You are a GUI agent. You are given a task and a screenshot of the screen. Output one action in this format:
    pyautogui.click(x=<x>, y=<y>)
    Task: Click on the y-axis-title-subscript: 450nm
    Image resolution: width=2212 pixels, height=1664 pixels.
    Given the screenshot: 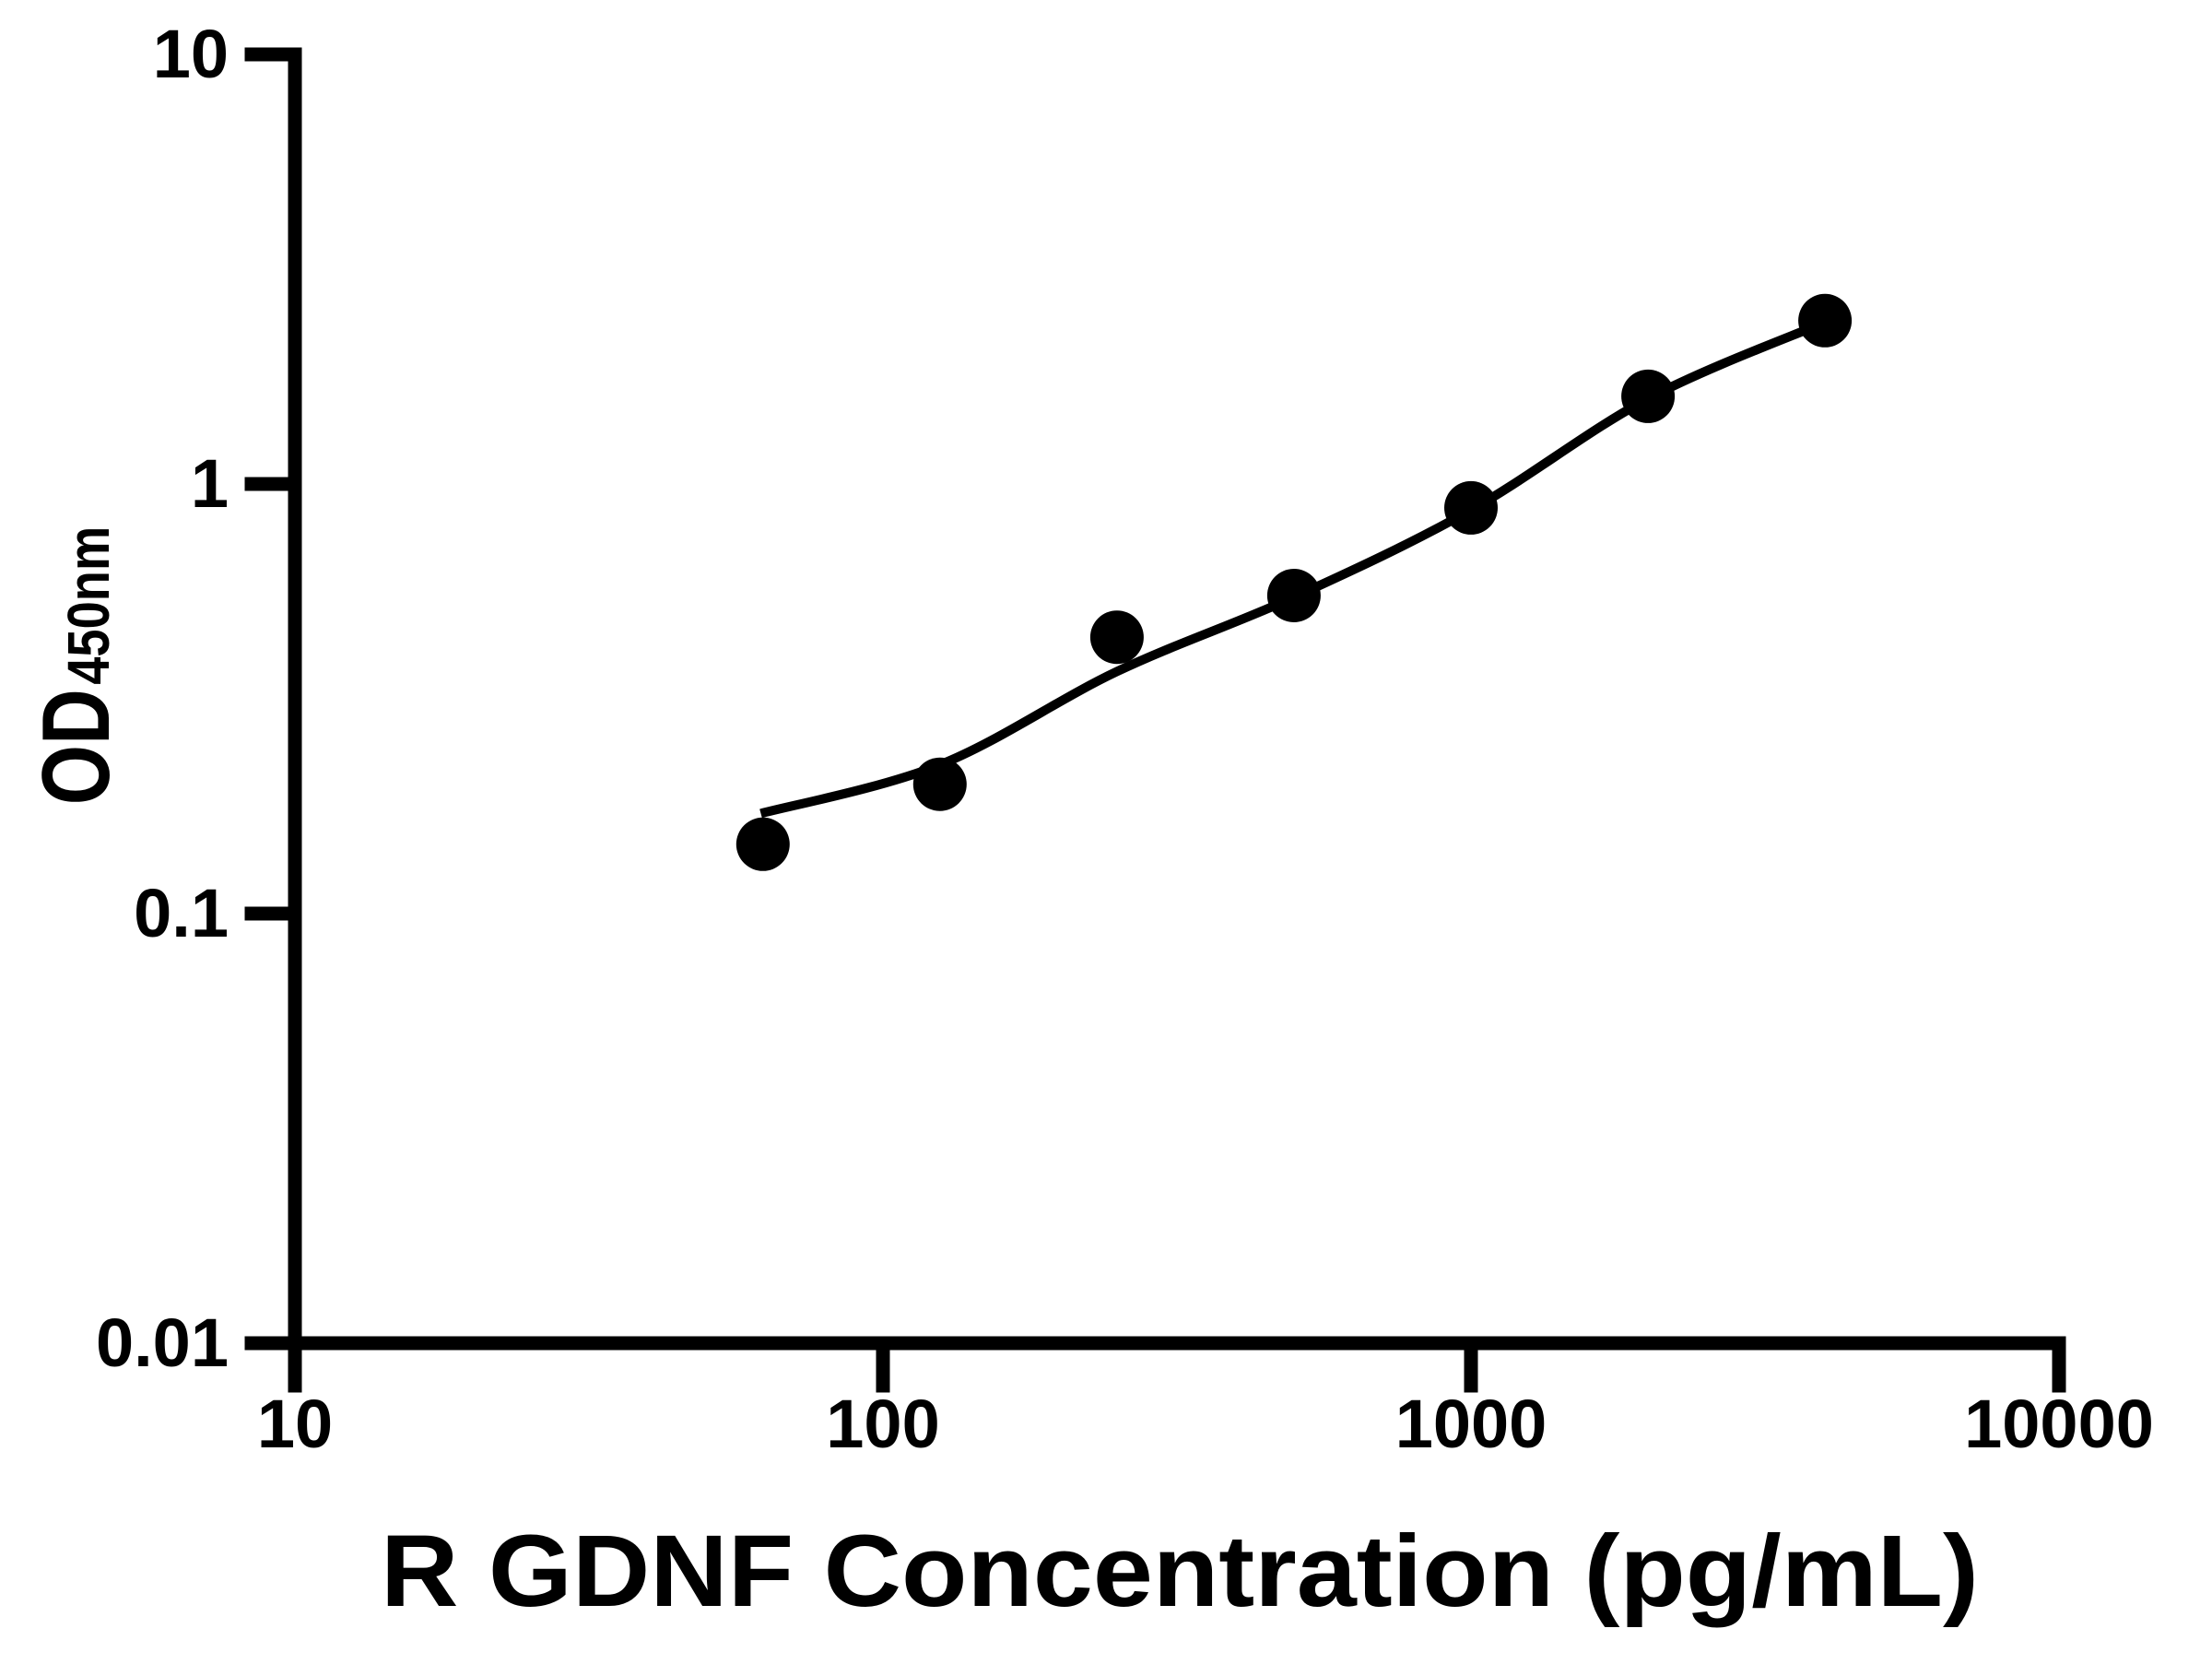 What is the action you would take?
    pyautogui.click(x=88, y=605)
    